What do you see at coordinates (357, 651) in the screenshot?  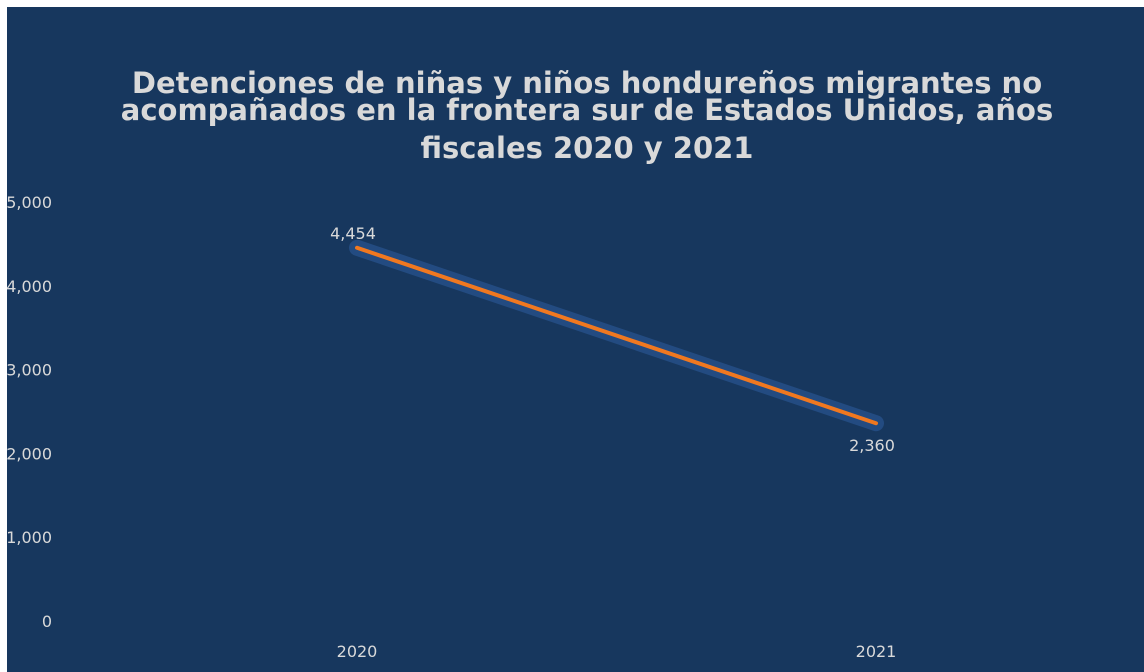 I see `x-tick-label: 2020` at bounding box center [357, 651].